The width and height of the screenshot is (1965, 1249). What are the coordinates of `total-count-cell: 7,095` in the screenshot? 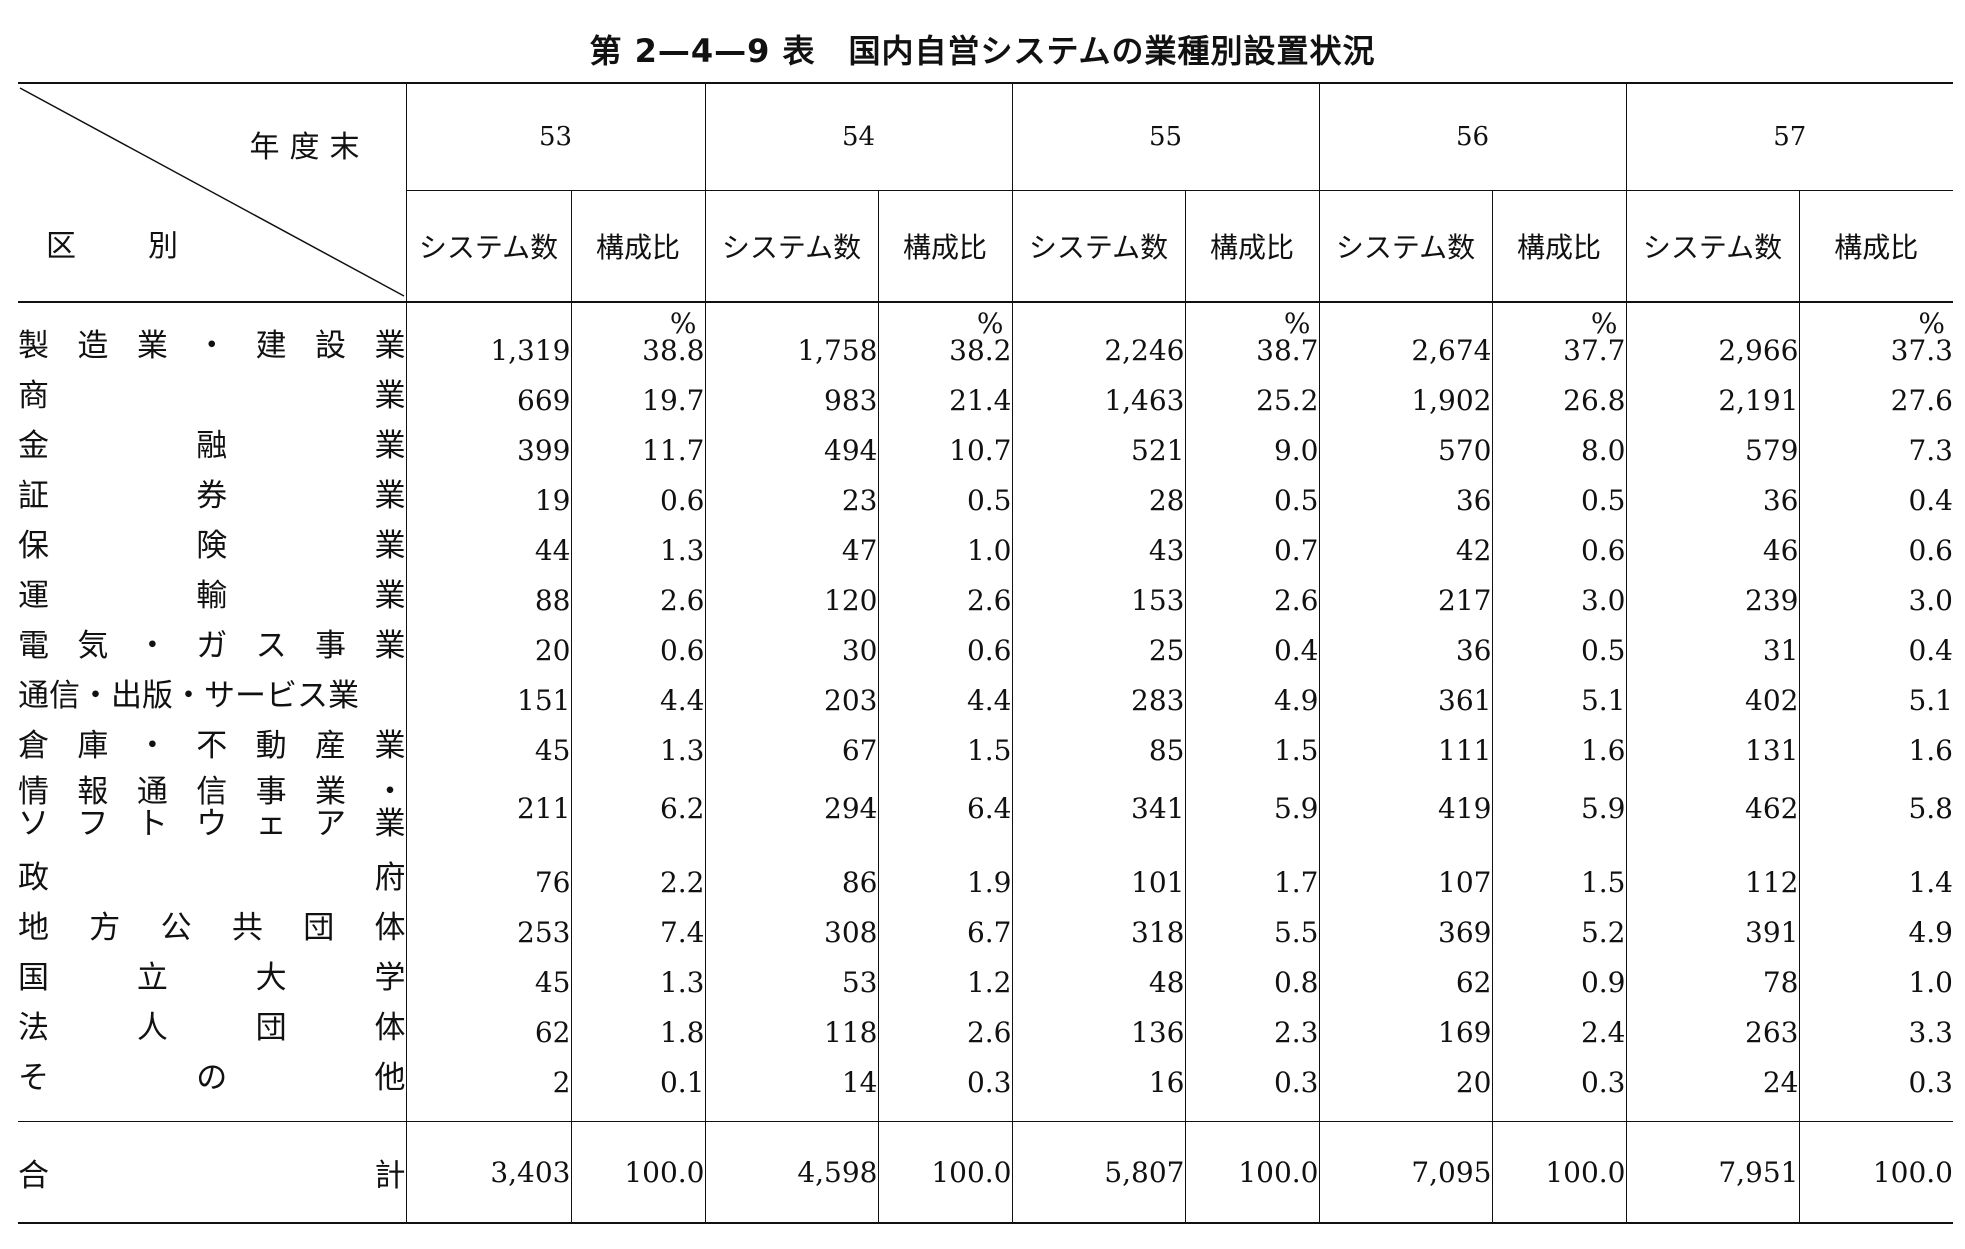 It's located at (1406, 1172).